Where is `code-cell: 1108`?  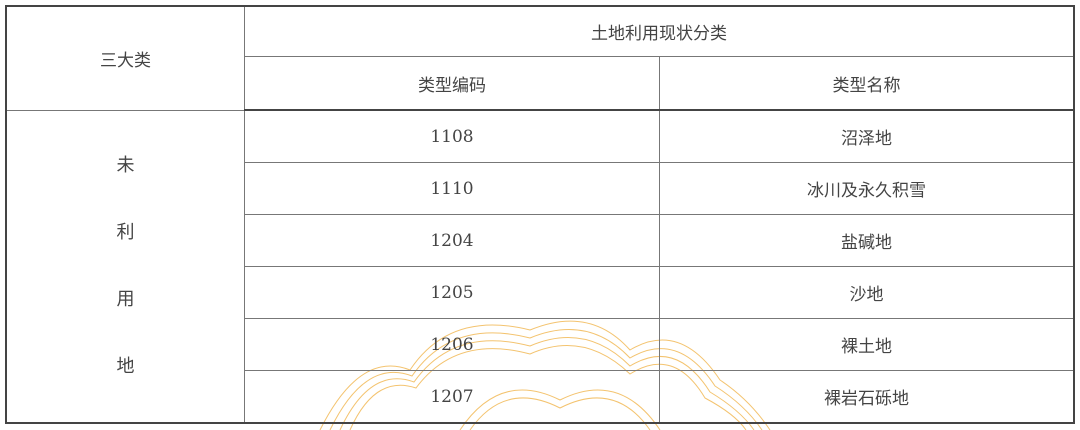 code-cell: 1108 is located at coordinates (452, 136).